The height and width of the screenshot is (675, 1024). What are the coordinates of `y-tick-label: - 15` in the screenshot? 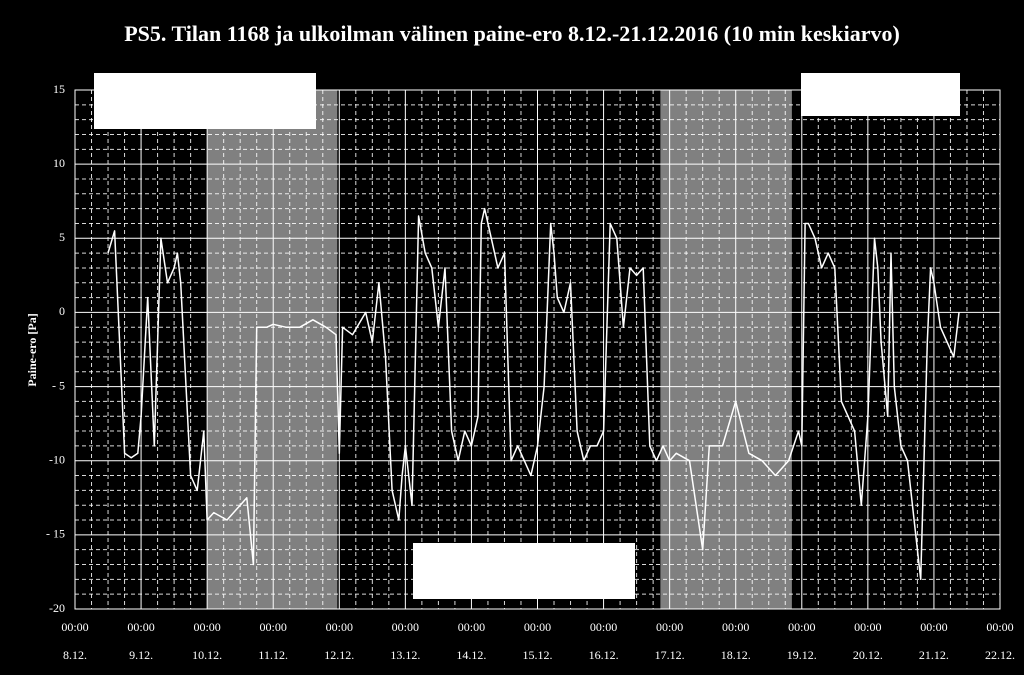 It's located at (55, 534).